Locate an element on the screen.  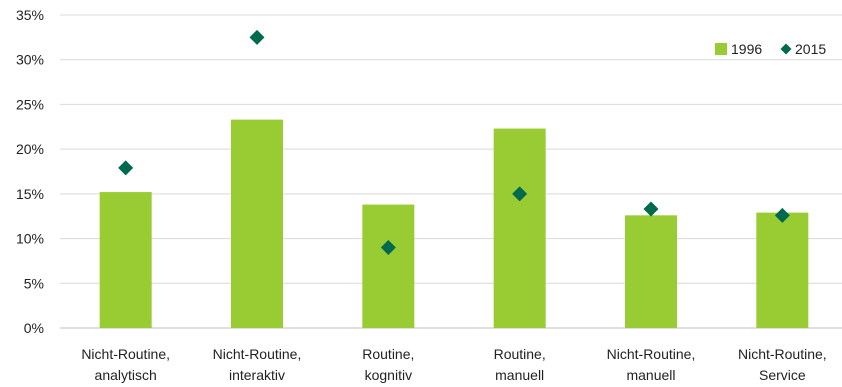
y-tick-label: 20% is located at coordinates (30, 149).